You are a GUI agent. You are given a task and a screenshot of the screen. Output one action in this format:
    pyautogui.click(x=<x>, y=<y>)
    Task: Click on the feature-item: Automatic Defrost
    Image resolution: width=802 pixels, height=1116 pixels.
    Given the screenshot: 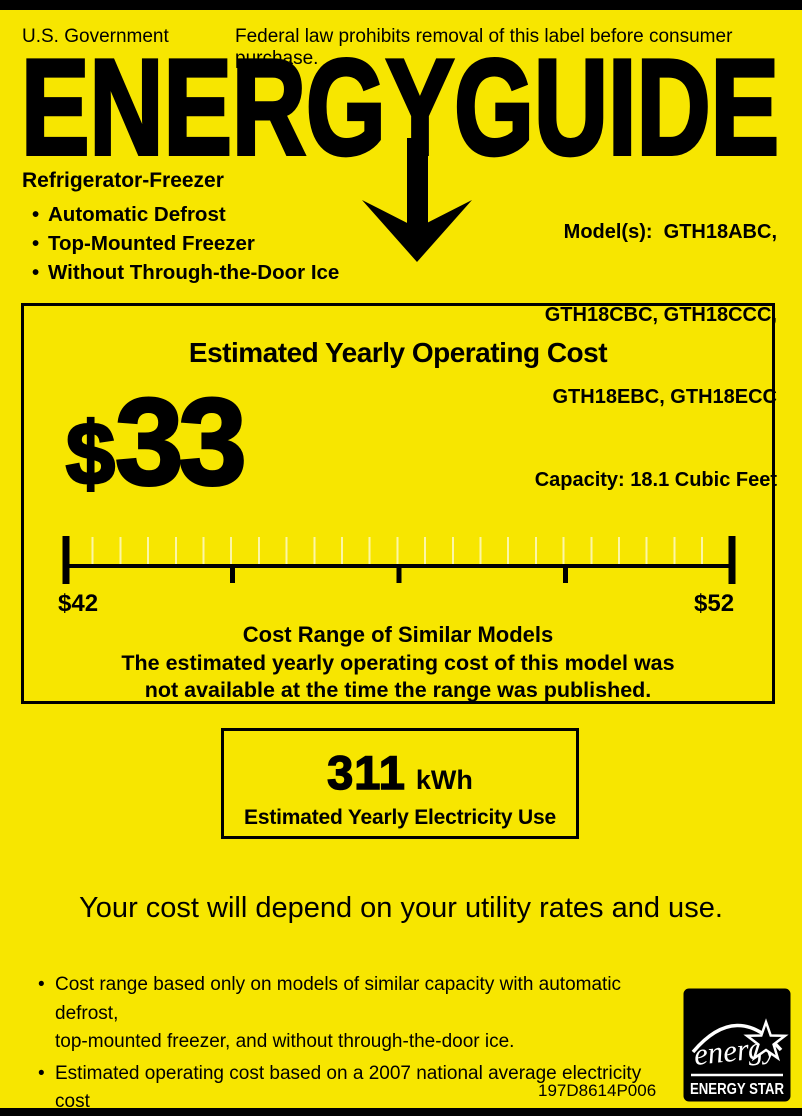 What is the action you would take?
    pyautogui.click(x=202, y=214)
    